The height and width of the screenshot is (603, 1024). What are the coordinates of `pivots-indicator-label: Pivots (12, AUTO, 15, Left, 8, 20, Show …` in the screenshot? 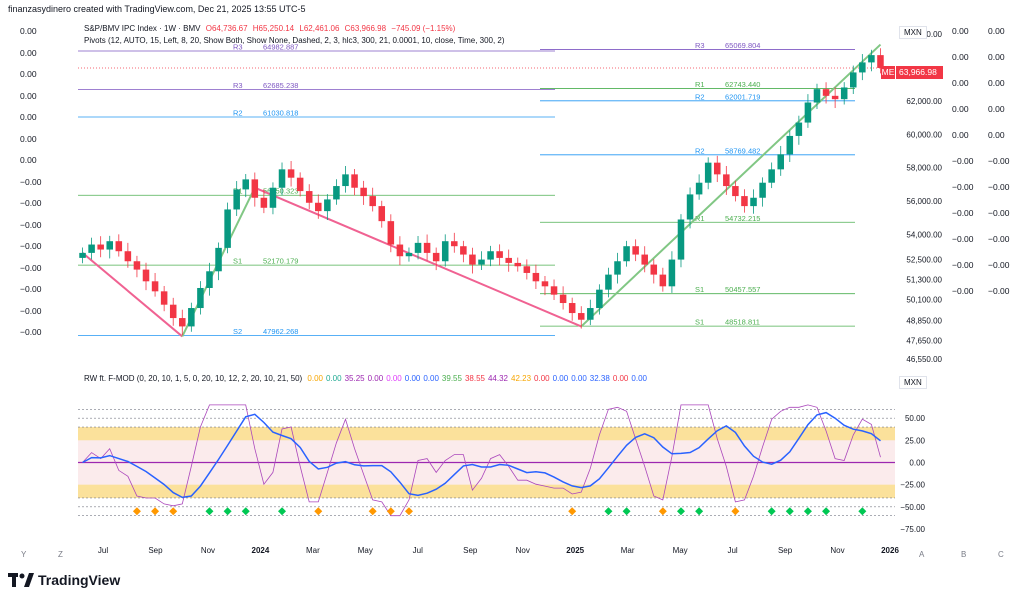 It's located at (294, 40).